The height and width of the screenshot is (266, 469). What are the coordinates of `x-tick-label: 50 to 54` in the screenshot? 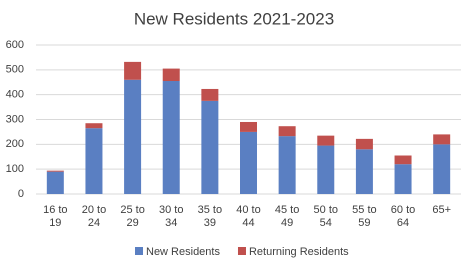 It's located at (325, 216).